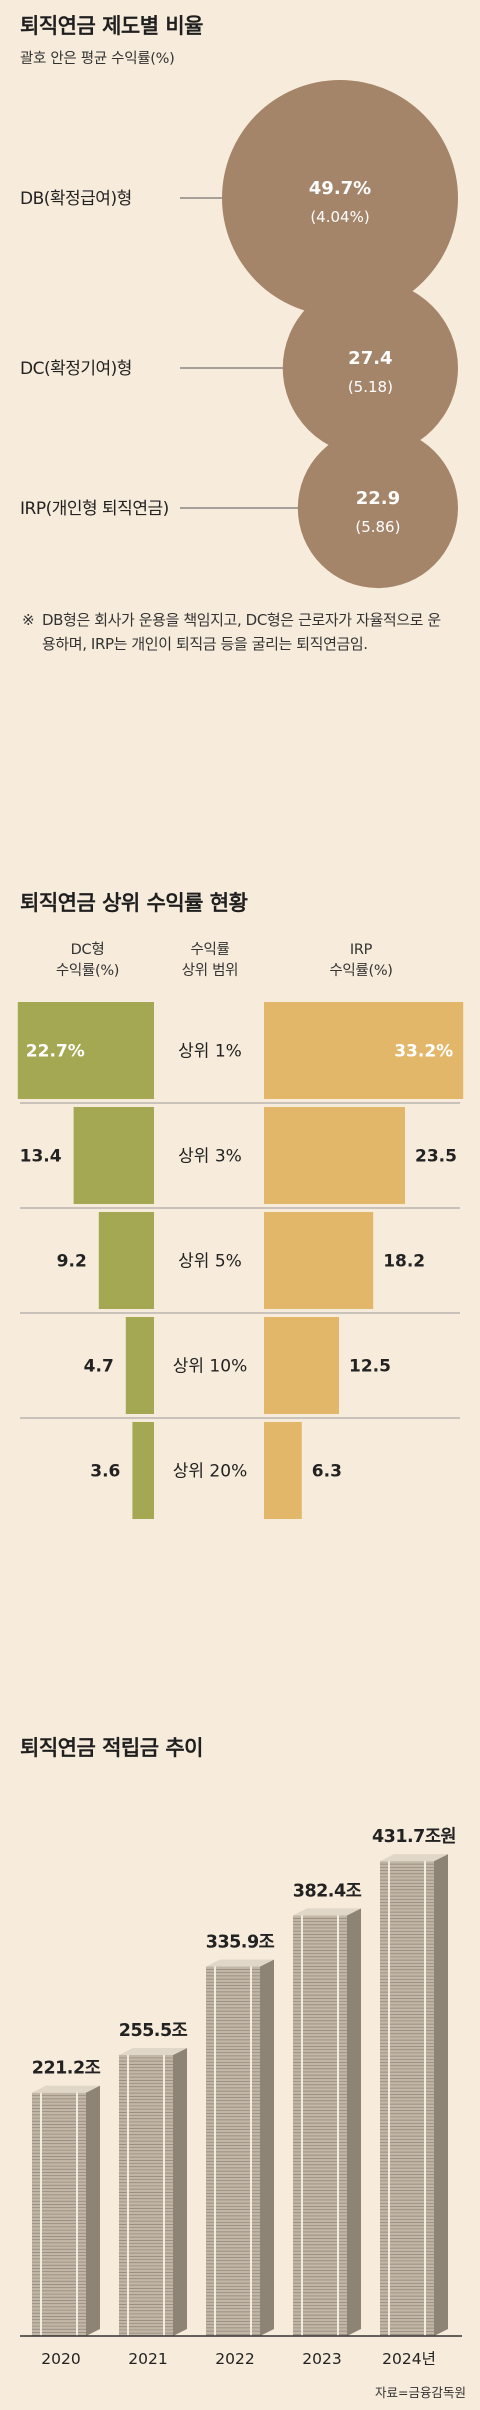  What do you see at coordinates (134, 903) in the screenshot?
I see `section2-title: 퇴직연금 상위 수익률 현황` at bounding box center [134, 903].